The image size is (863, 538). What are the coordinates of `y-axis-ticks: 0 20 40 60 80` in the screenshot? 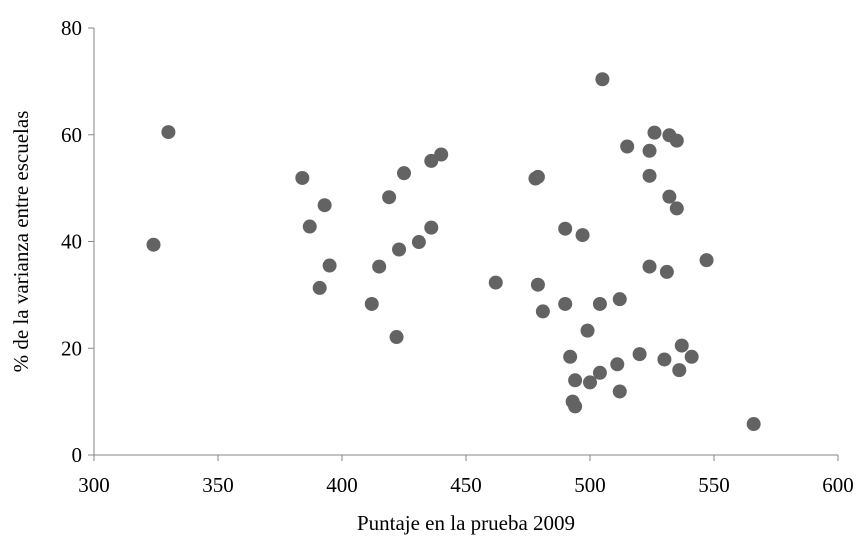 It's located at (77, 241).